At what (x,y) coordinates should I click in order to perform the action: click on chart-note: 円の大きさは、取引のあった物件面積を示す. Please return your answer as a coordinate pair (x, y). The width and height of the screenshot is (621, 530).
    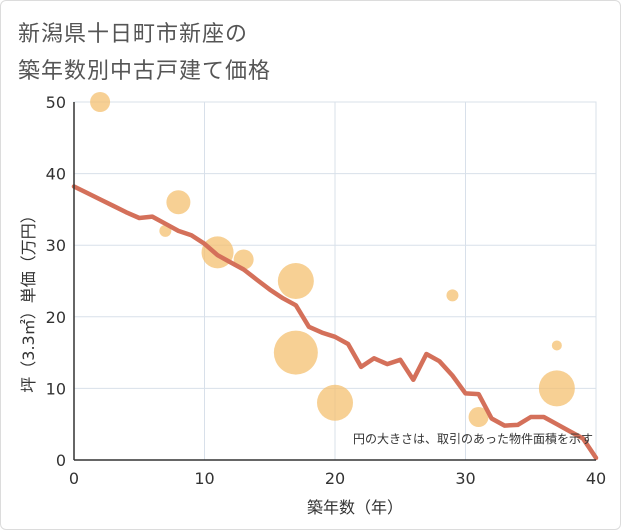
    Looking at the image, I should click on (473, 438).